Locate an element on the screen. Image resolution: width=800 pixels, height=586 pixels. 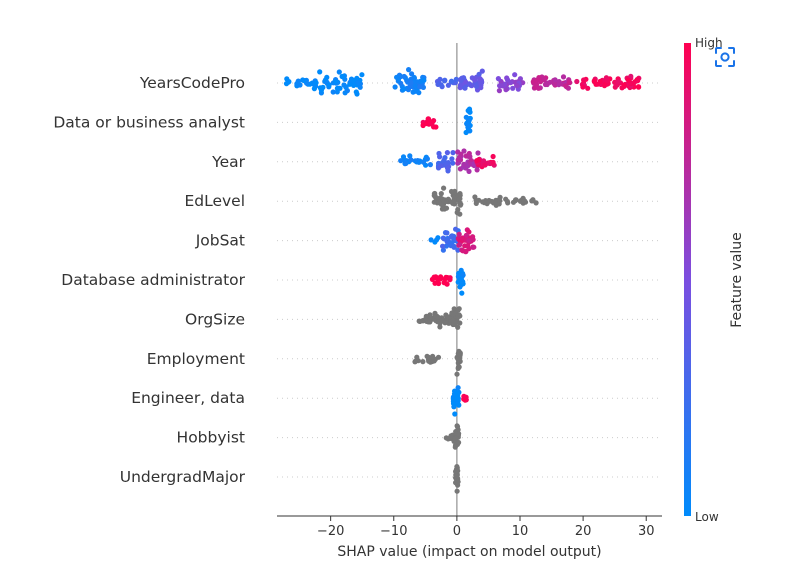
colorbar-low-label: Low is located at coordinates (707, 517).